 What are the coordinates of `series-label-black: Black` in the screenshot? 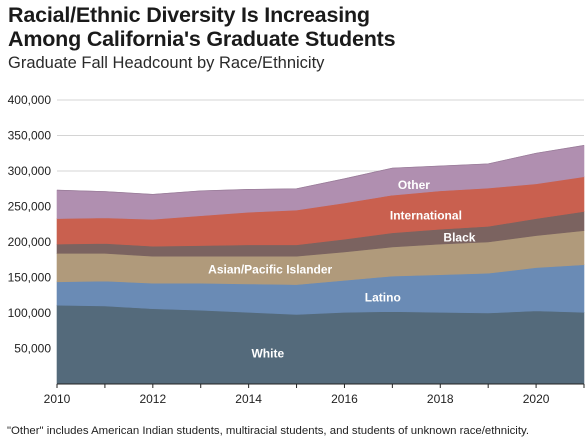 It's located at (459, 238).